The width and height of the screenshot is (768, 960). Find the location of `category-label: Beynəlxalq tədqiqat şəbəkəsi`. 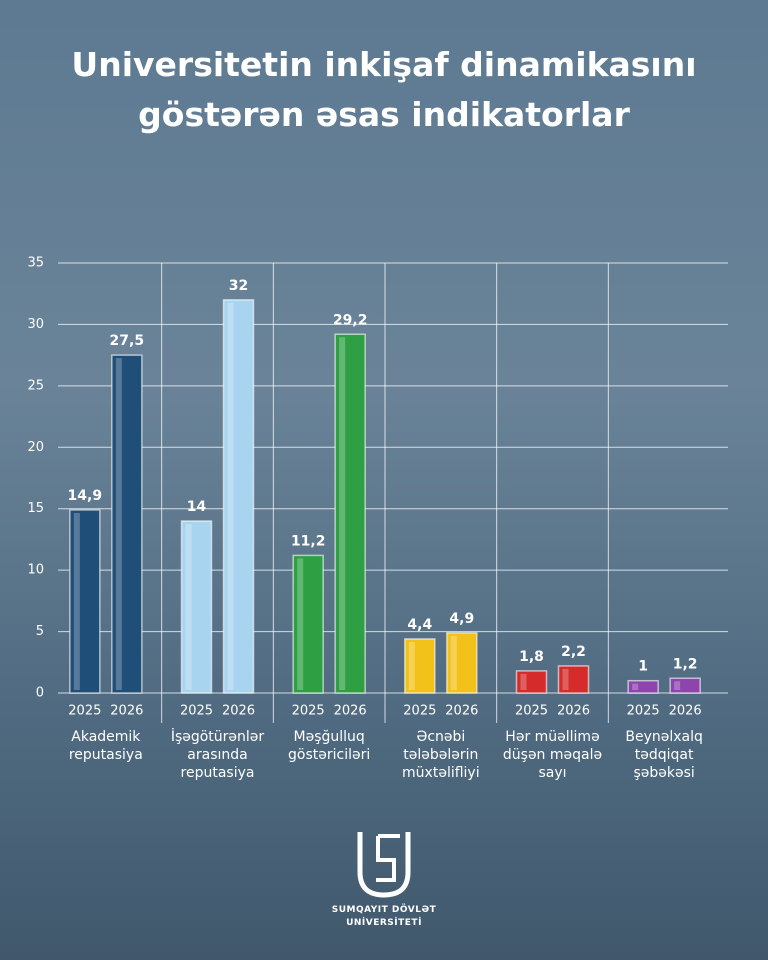

category-label: Beynəlxalq tədqiqat şəbəkəsi is located at coordinates (664, 755).